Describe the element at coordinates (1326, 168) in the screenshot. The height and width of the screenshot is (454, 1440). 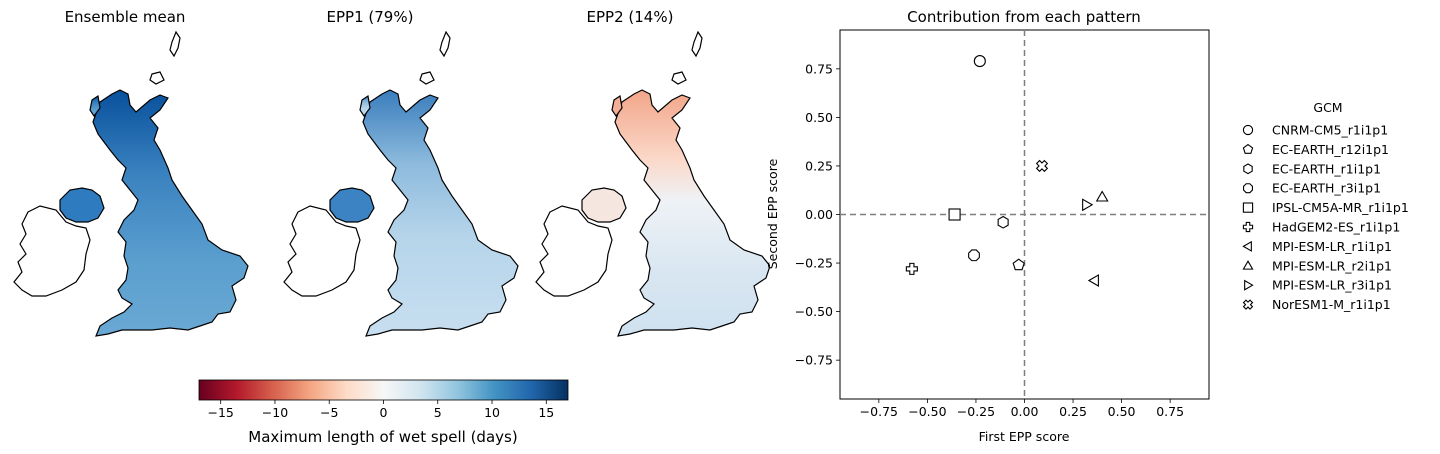
I see `legend-label: EC-EARTH_r1i1p1` at that location.